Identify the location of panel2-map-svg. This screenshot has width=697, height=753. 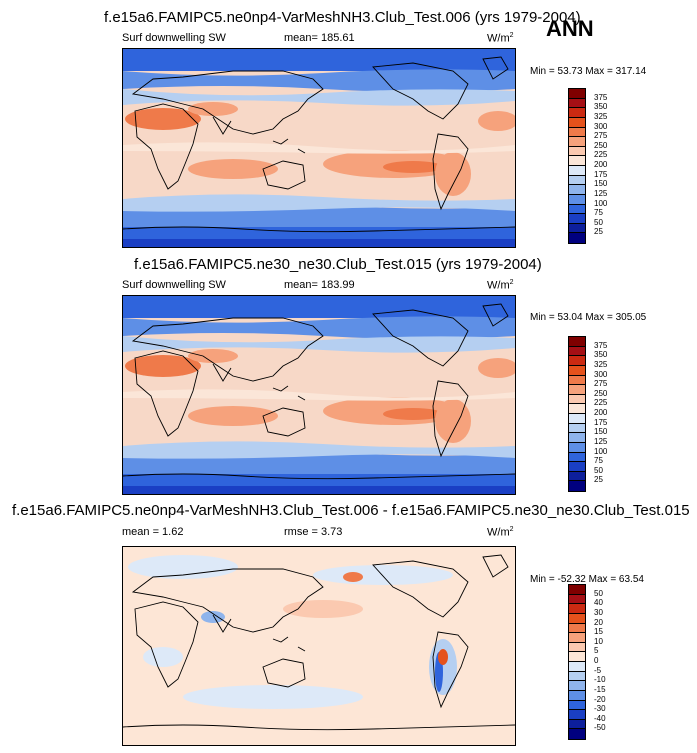
(319, 395).